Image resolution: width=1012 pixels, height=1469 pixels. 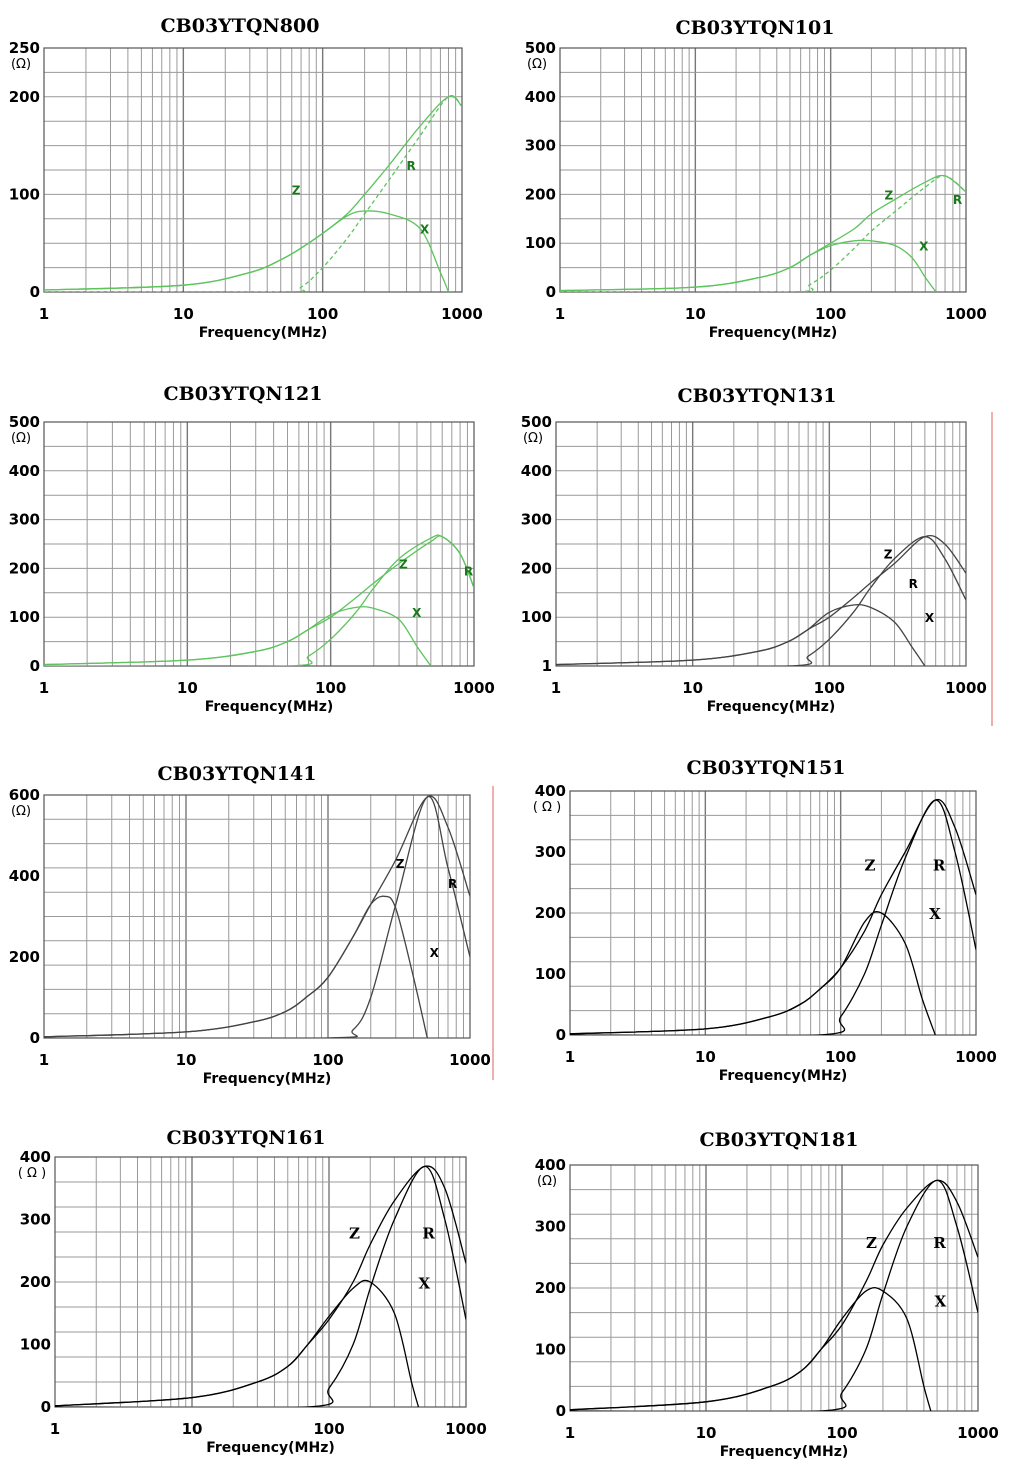 What do you see at coordinates (547, 666) in the screenshot?
I see `y-tick-label: 1` at bounding box center [547, 666].